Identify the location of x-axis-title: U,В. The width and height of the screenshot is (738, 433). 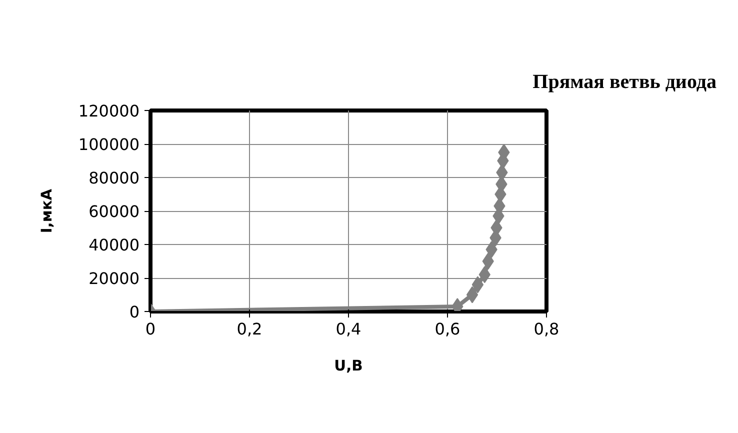
(348, 366).